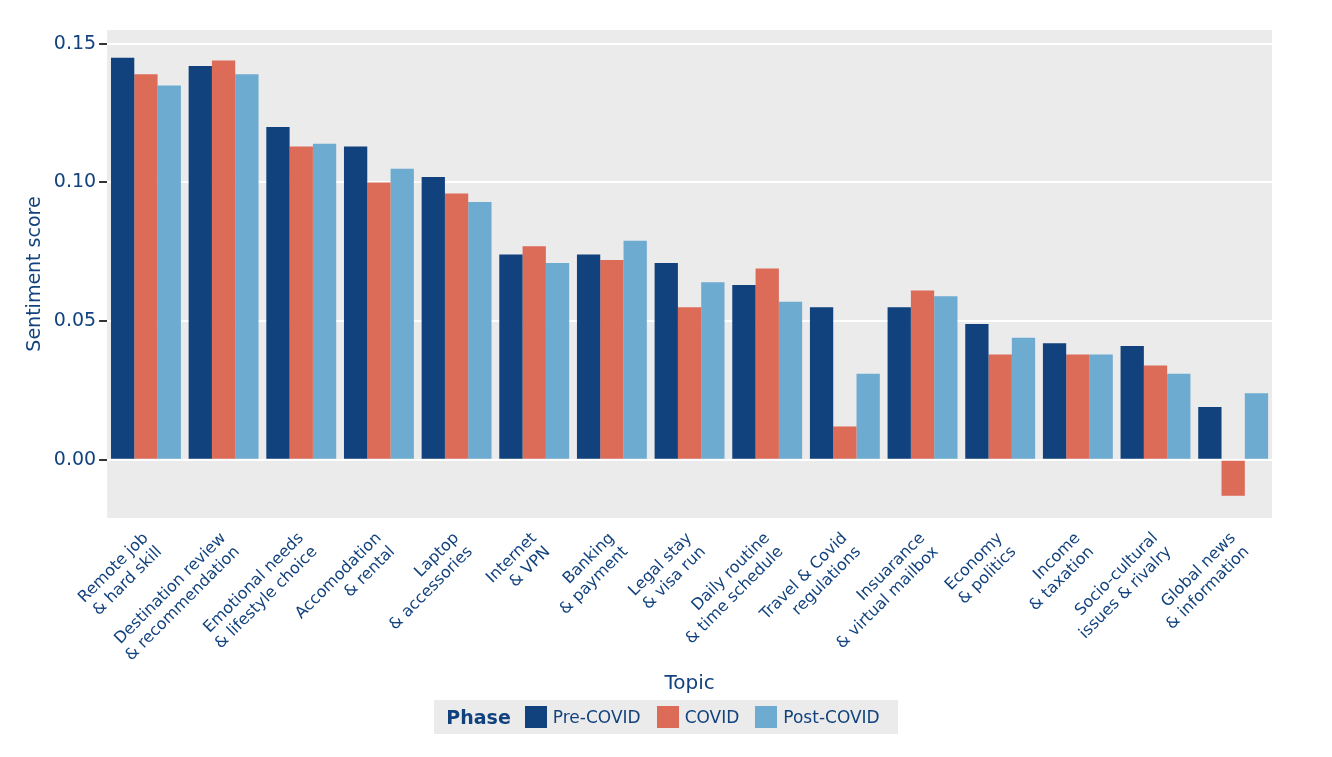 This screenshot has width=1332, height=757. What do you see at coordinates (689, 682) in the screenshot?
I see `x-axis-title: Topic` at bounding box center [689, 682].